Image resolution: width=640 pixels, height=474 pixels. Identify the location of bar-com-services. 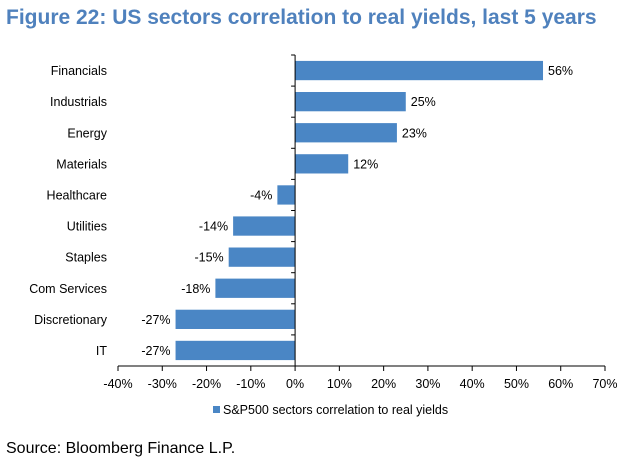
(255, 288).